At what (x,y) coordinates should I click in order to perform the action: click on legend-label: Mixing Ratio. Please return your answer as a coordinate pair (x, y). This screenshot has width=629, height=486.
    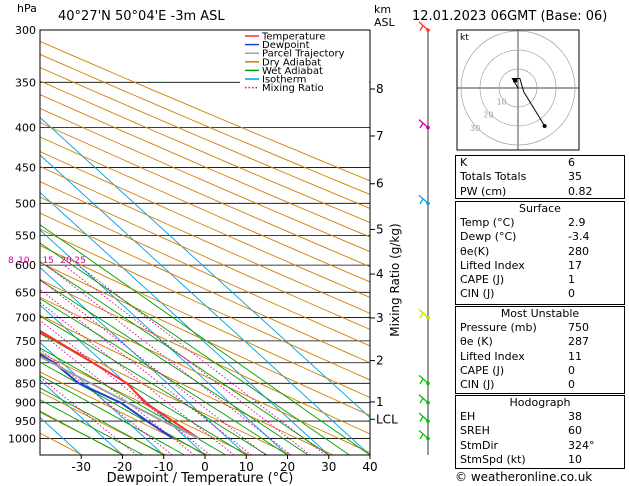
    Looking at the image, I should click on (293, 88).